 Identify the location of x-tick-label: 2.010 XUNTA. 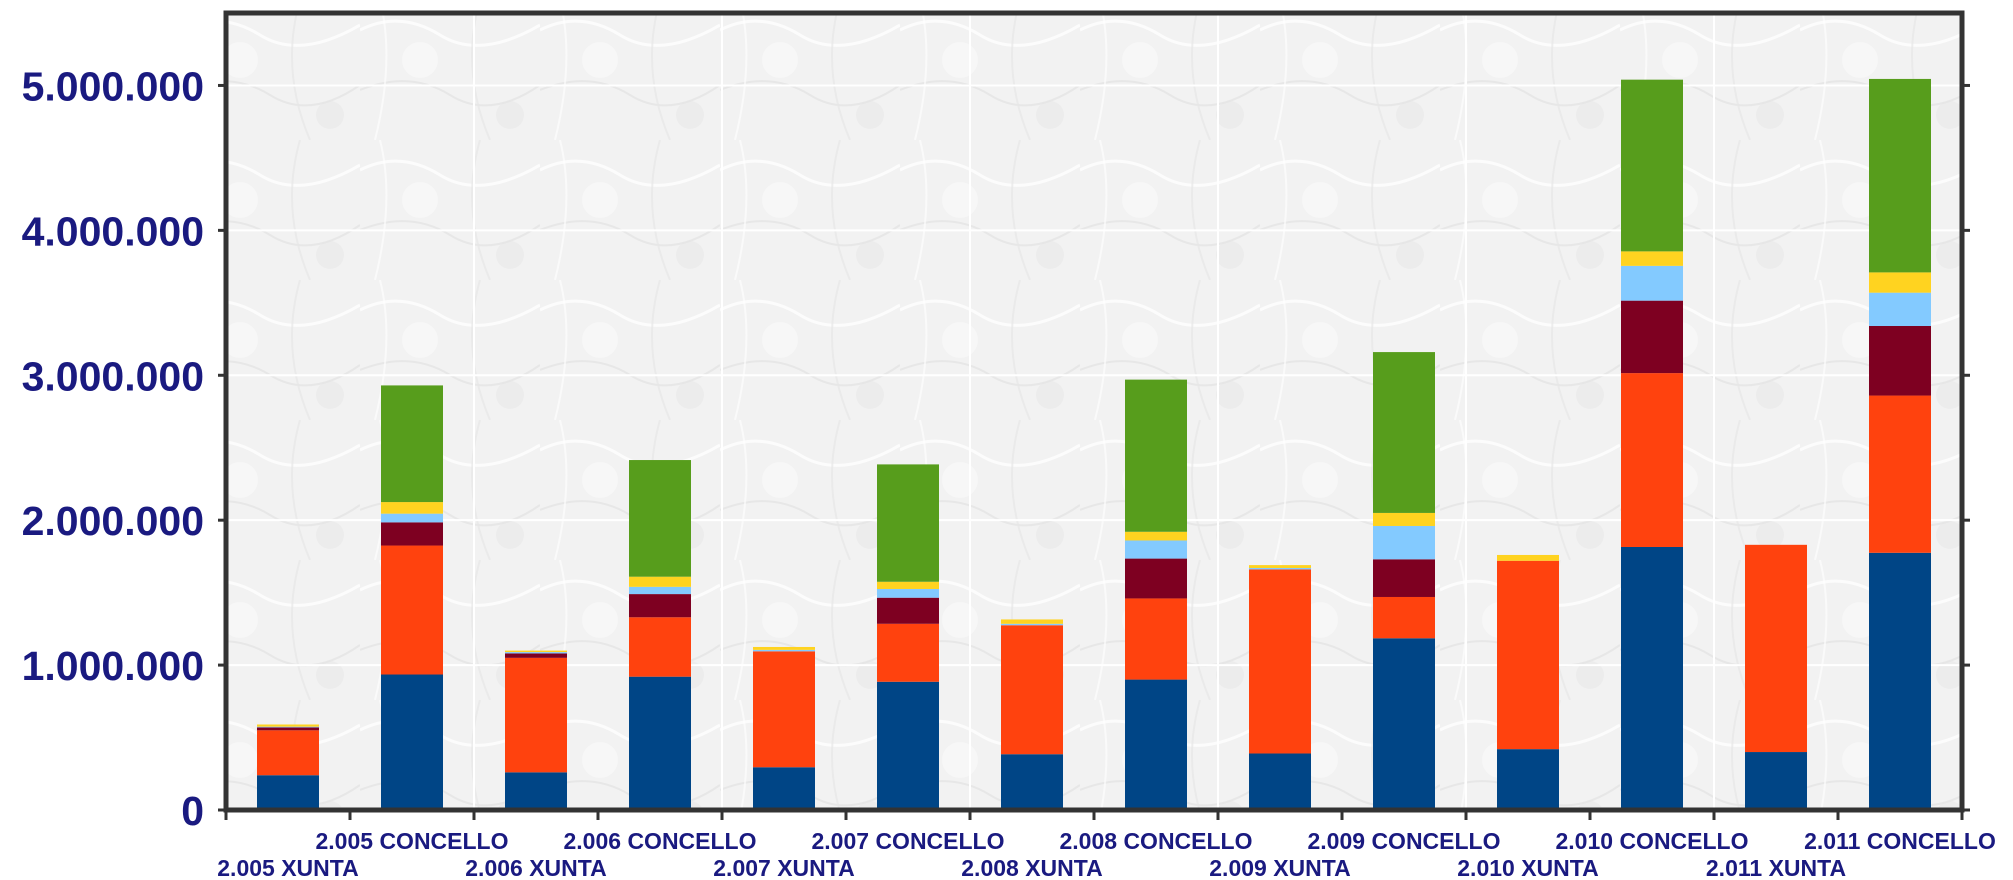
(1527, 867).